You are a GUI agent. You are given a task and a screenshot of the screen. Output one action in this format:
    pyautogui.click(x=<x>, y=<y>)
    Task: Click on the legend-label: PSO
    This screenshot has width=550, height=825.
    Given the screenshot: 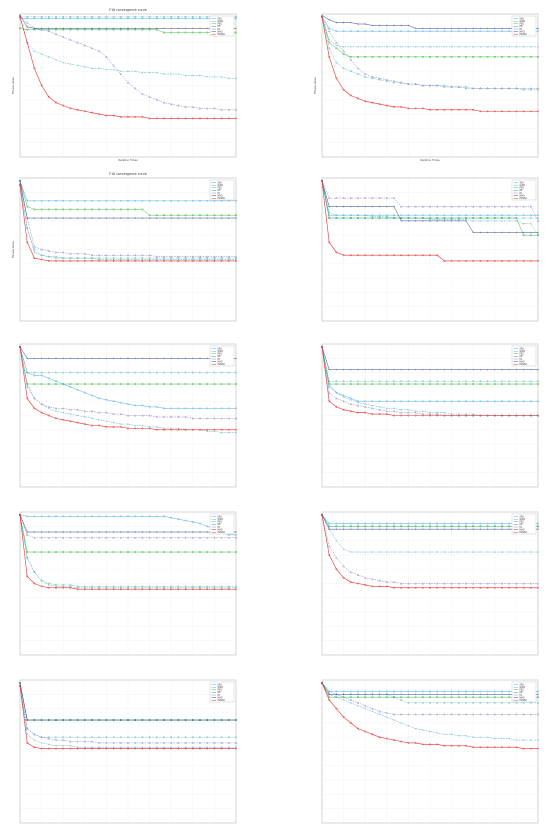 What is the action you would take?
    pyautogui.click(x=522, y=188)
    